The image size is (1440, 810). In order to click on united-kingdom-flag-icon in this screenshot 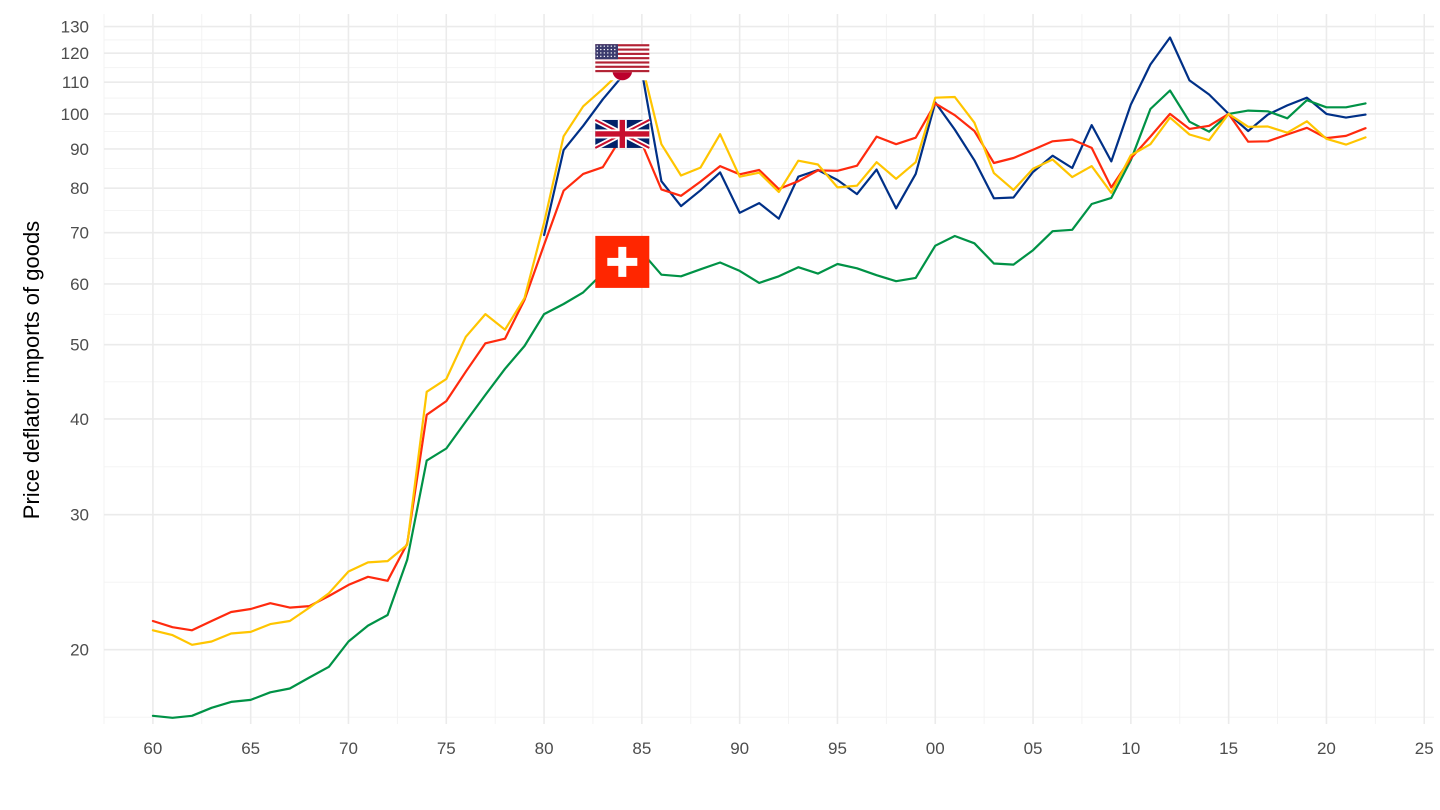, I will do `click(622, 134)`.